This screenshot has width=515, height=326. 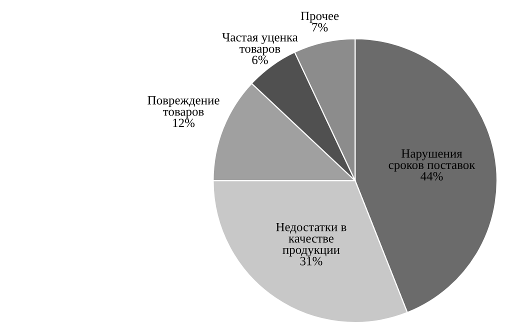 What do you see at coordinates (260, 60) in the screenshot?
I see `data-label: 6%` at bounding box center [260, 60].